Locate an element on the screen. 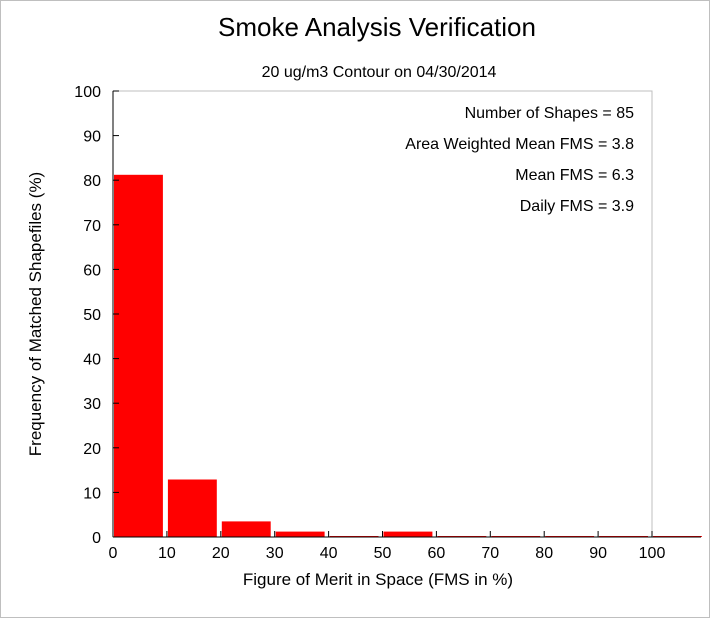 This screenshot has height=618, width=710. y-tick-label: 10 is located at coordinates (92, 493).